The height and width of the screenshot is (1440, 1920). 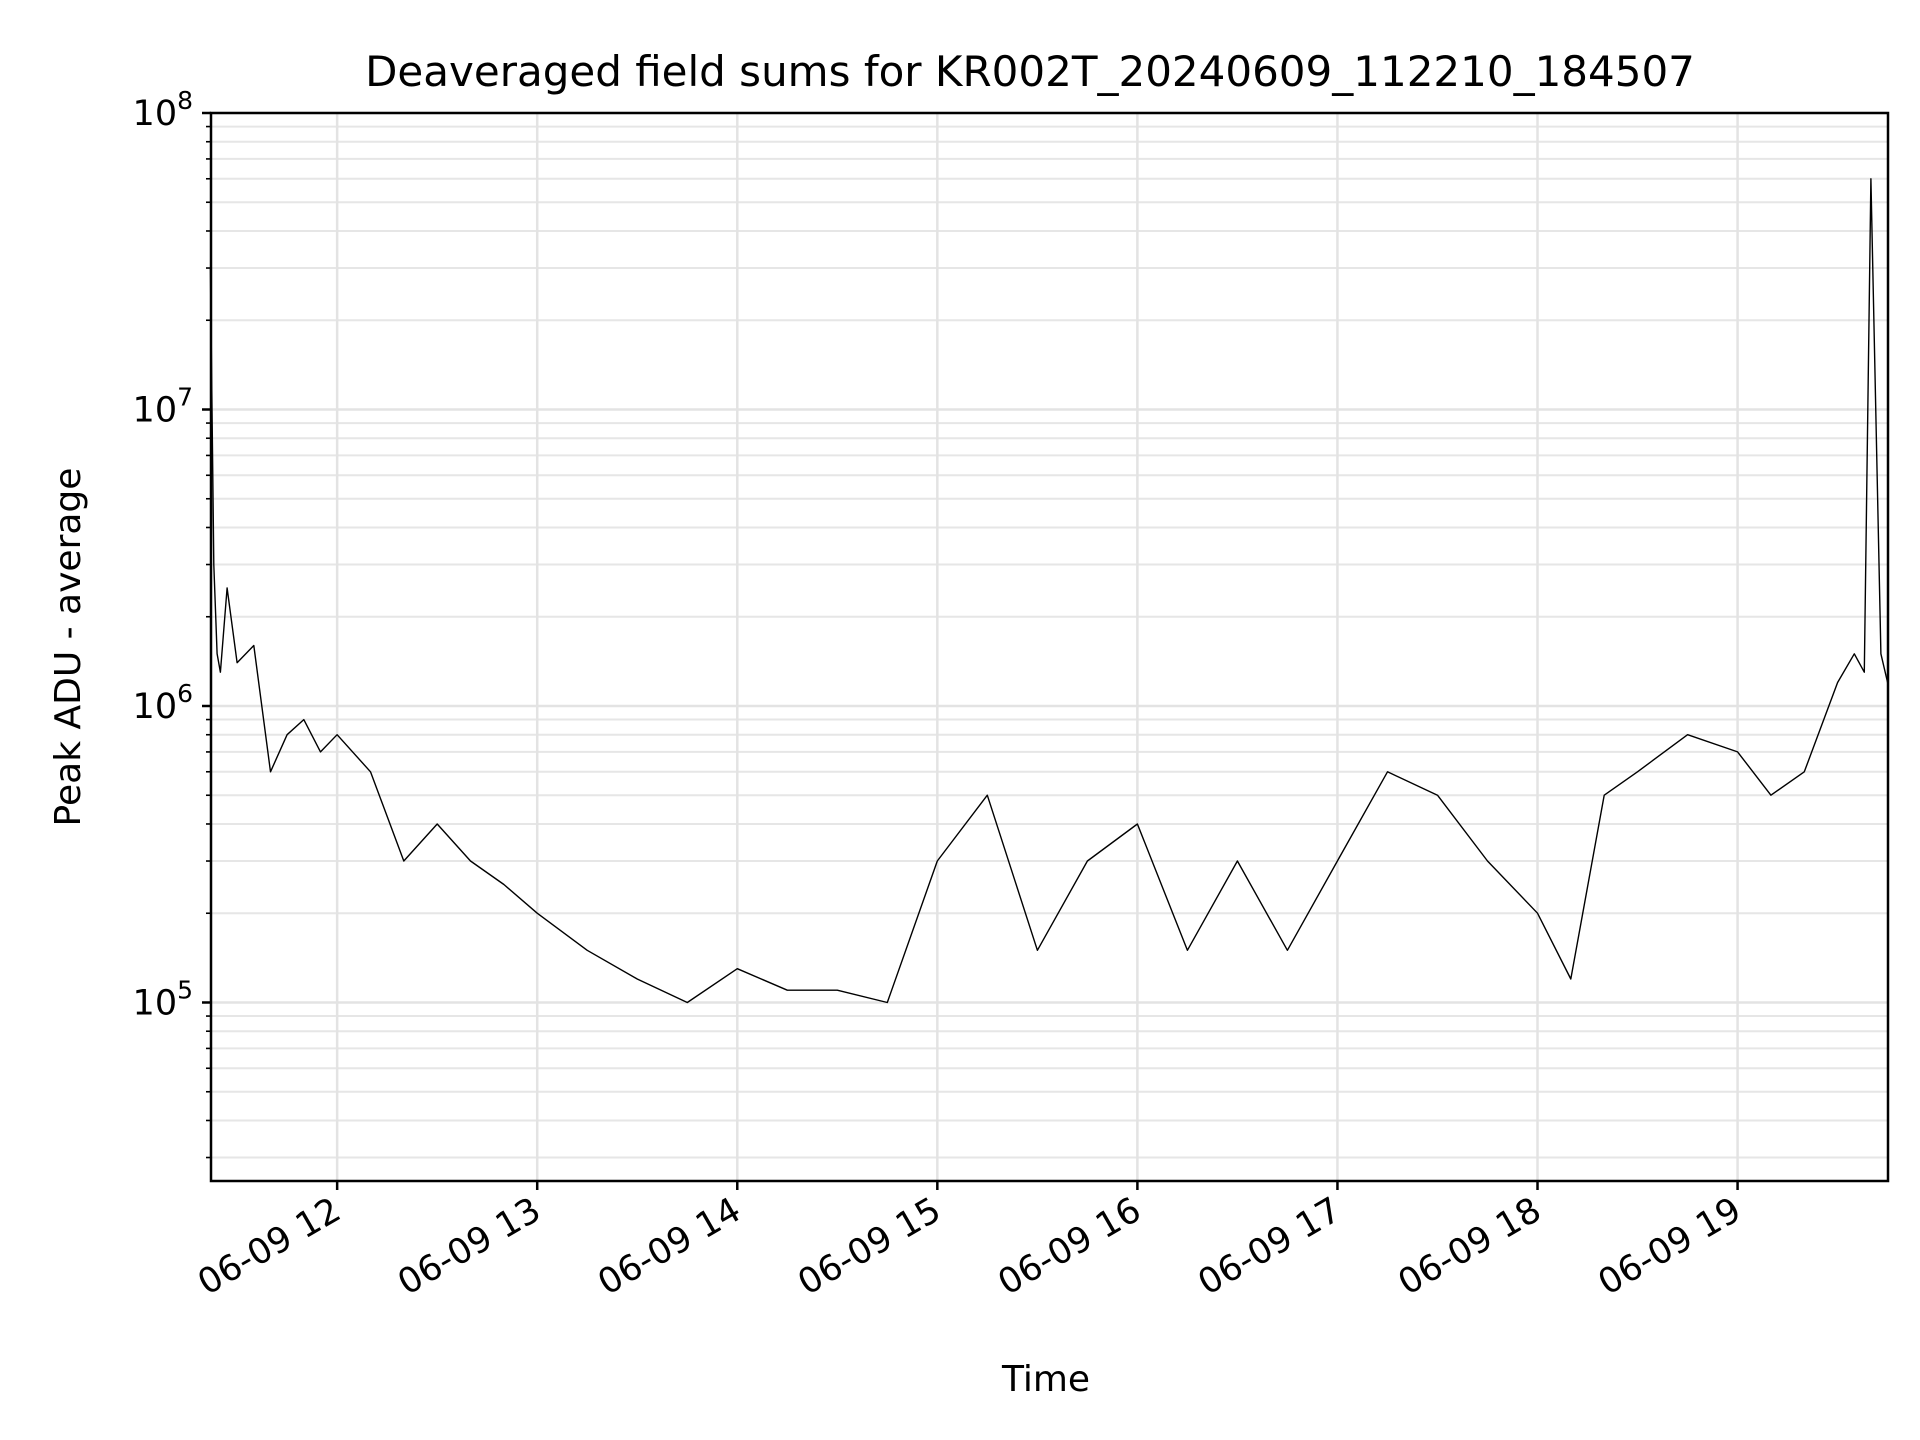 What do you see at coordinates (1070, 1246) in the screenshot?
I see `x-tick-label: 06-09 16` at bounding box center [1070, 1246].